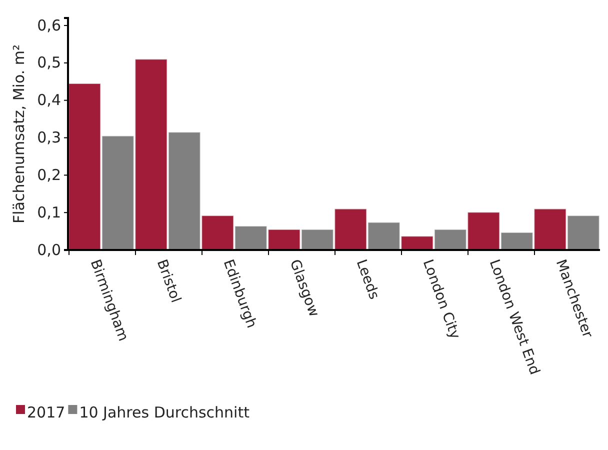 The image size is (608, 450). What do you see at coordinates (49, 63) in the screenshot?
I see `y-tick-label: 0,5` at bounding box center [49, 63].